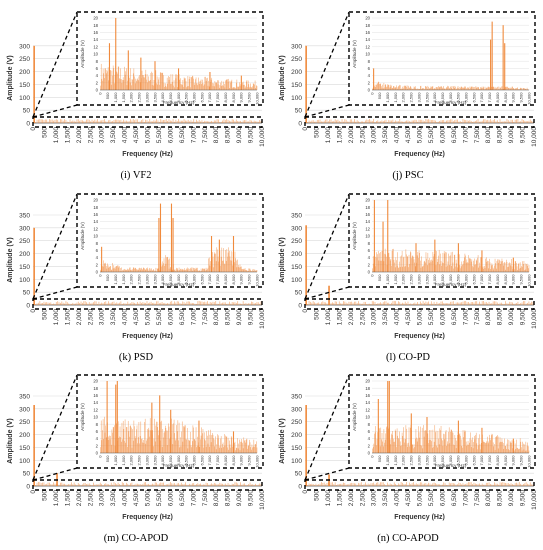 The height and width of the screenshot is (550, 543). I want to click on x-tick-label: 8,500, so click(228, 317).